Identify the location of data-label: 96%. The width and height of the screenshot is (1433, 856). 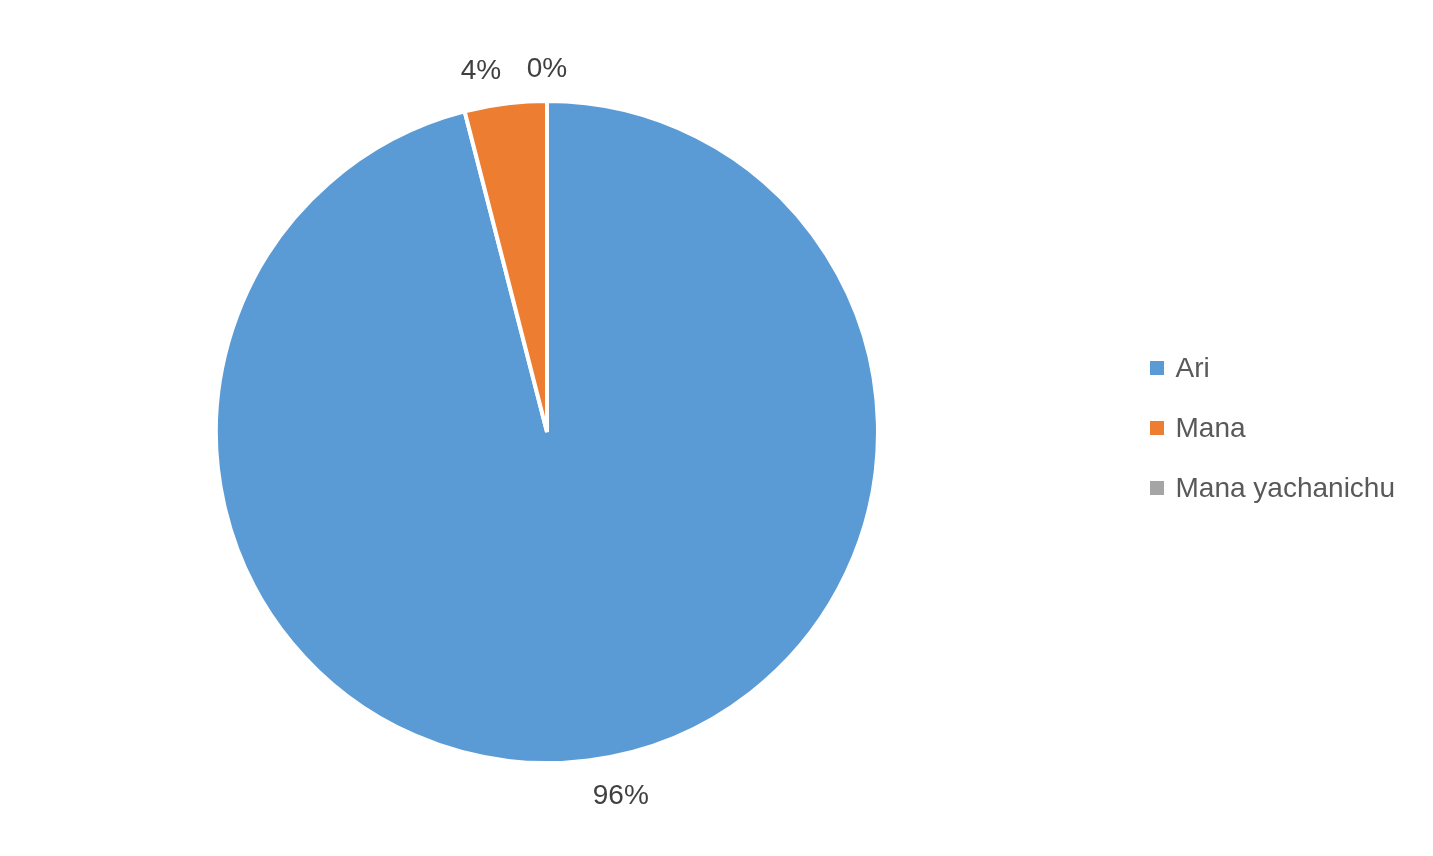
(620, 794).